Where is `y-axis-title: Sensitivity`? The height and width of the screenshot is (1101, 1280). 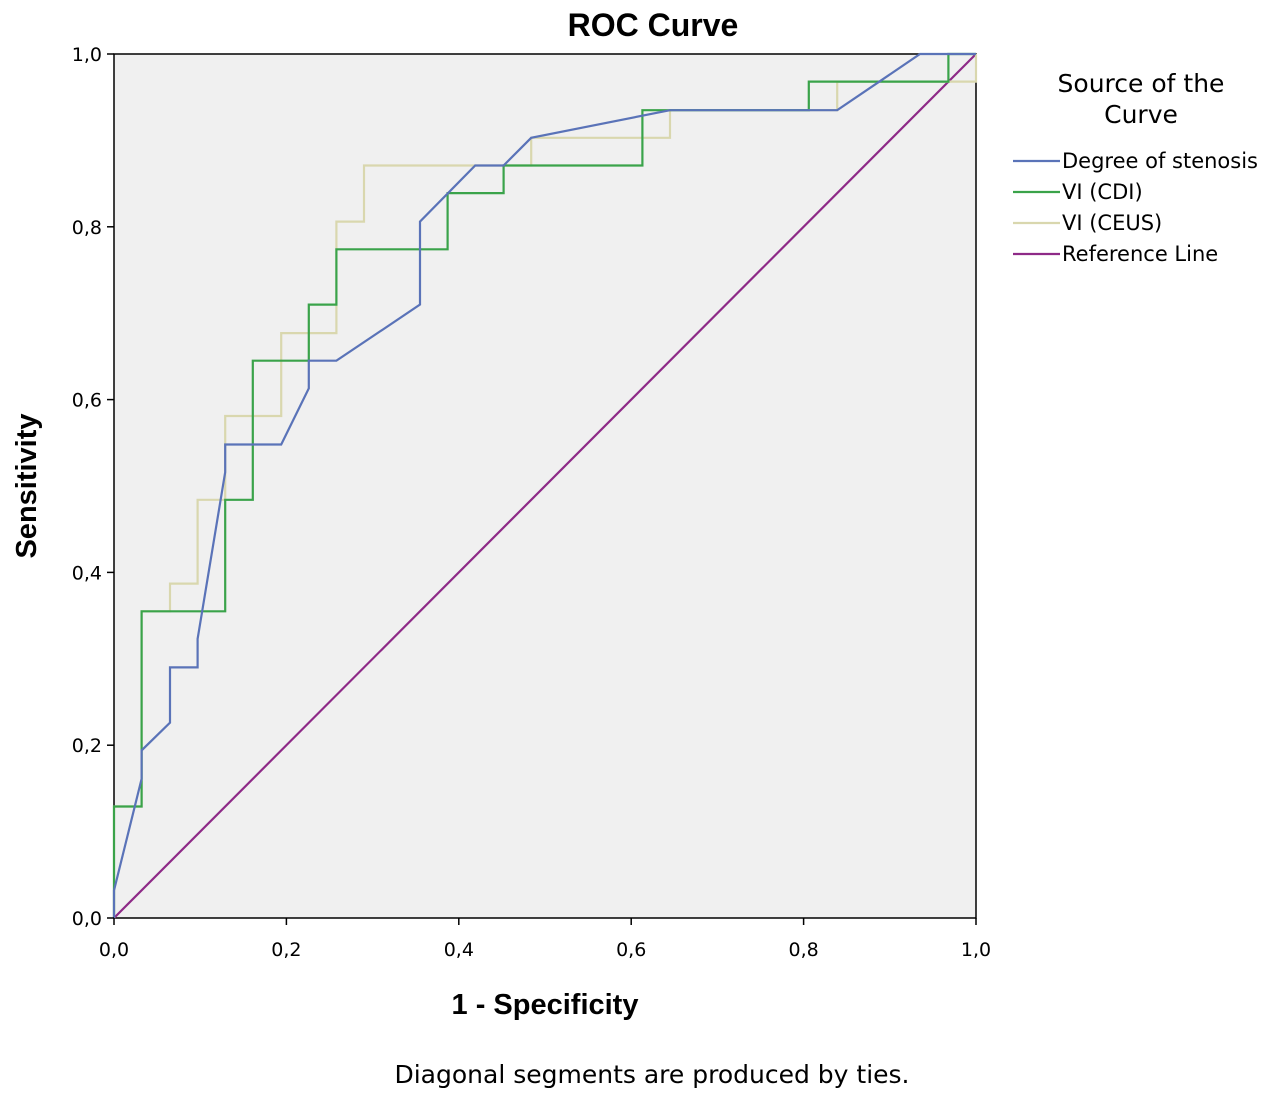
y-axis-title: Sensitivity is located at coordinates (27, 485).